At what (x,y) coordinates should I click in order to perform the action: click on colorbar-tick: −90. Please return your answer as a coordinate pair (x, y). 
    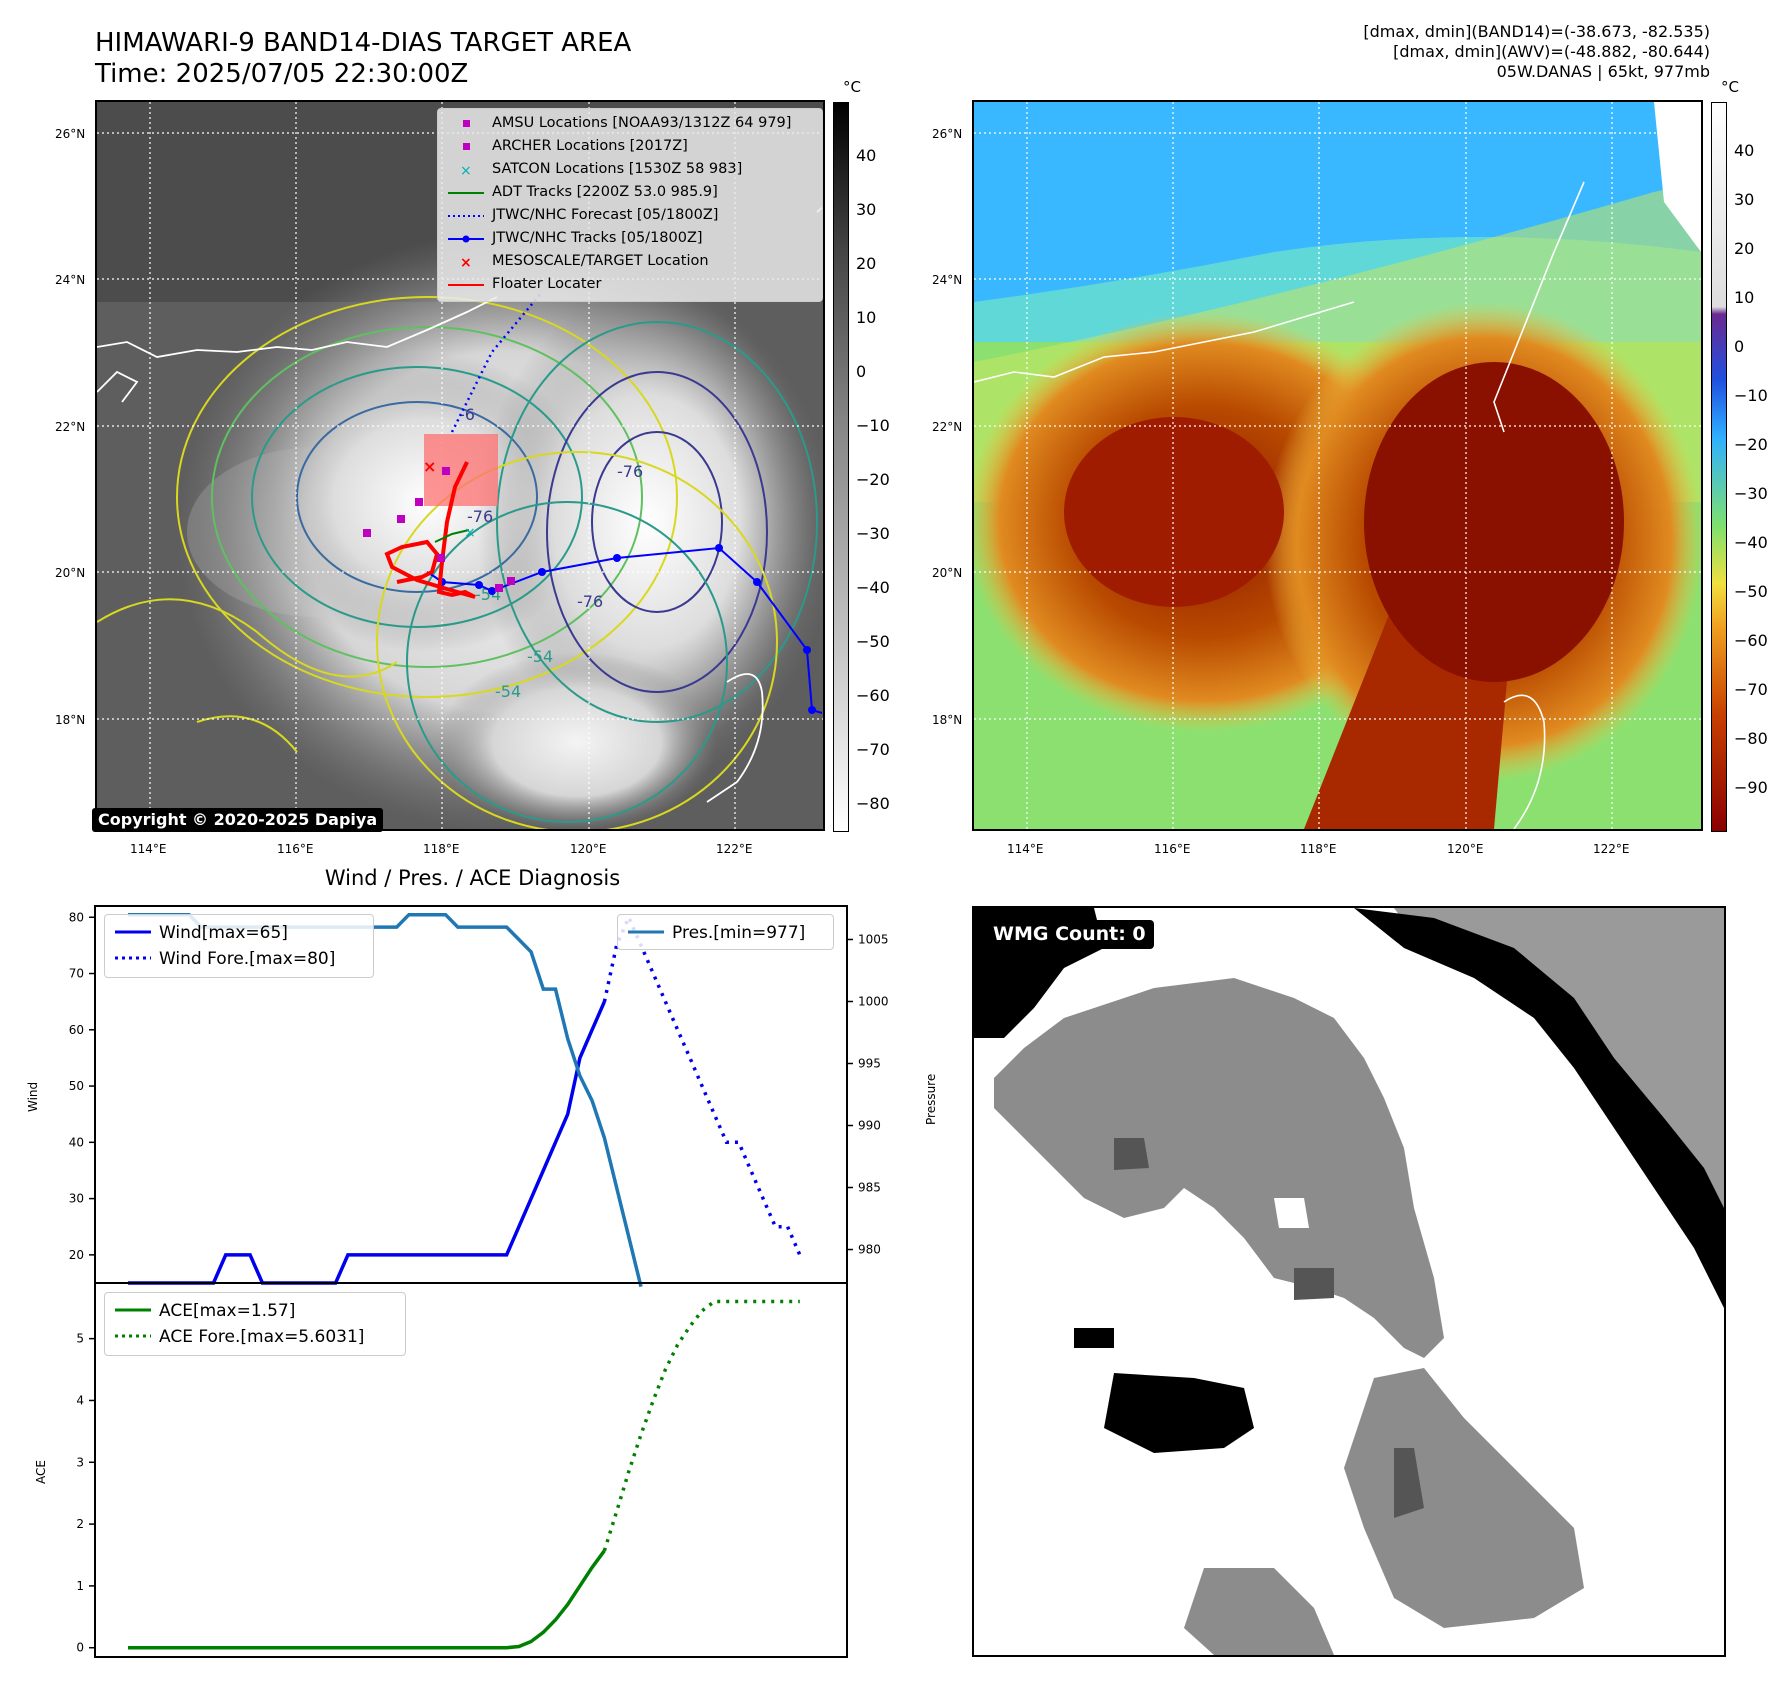
    Looking at the image, I should click on (1751, 787).